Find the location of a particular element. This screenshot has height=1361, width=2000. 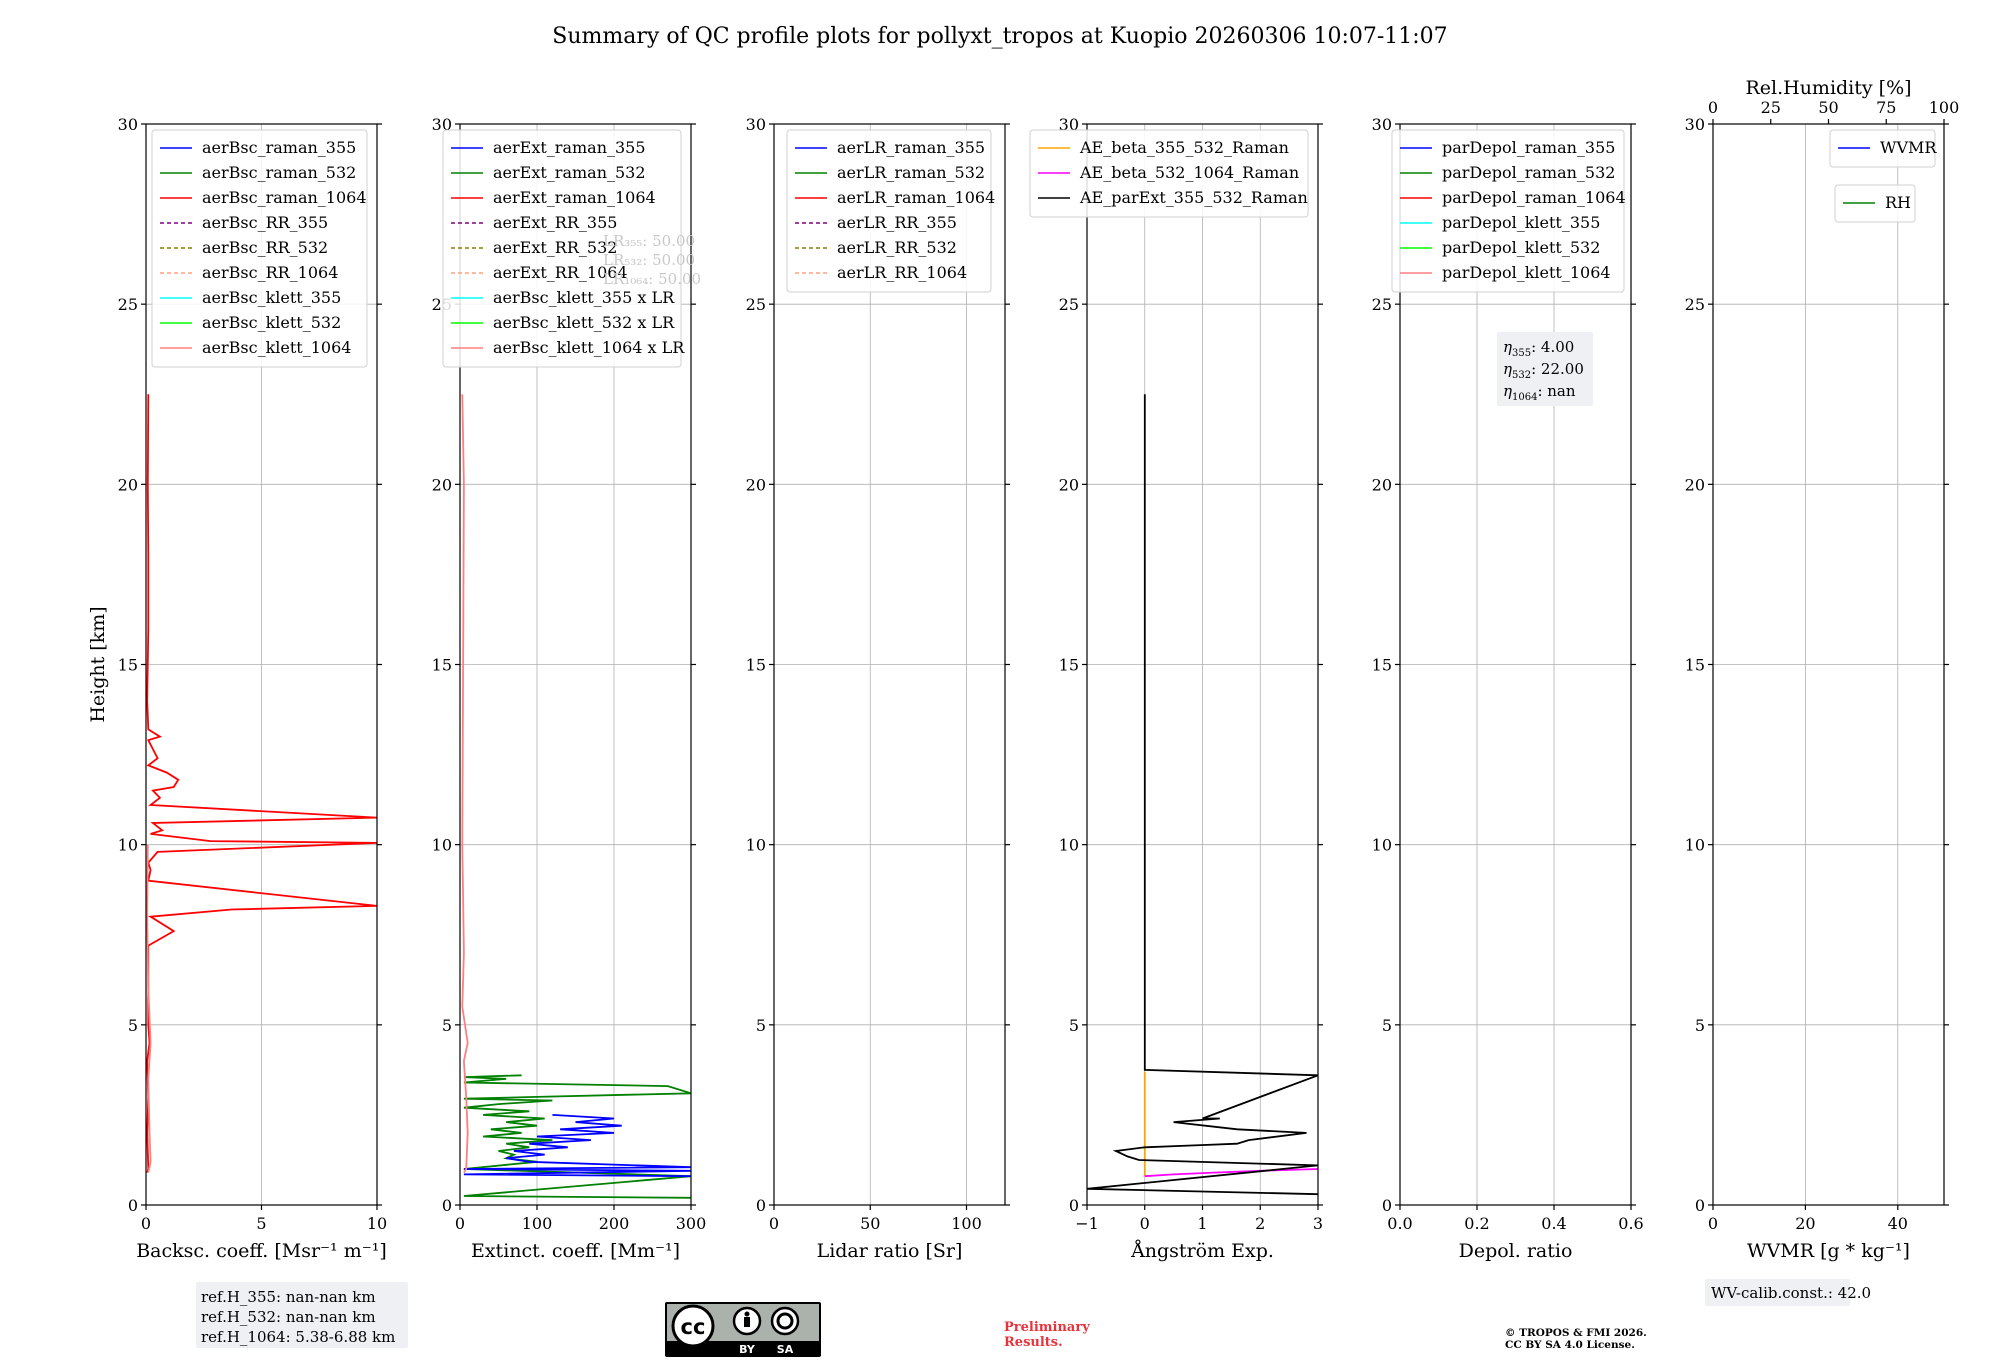

svg-text: cc is located at coordinates (693, 1327).